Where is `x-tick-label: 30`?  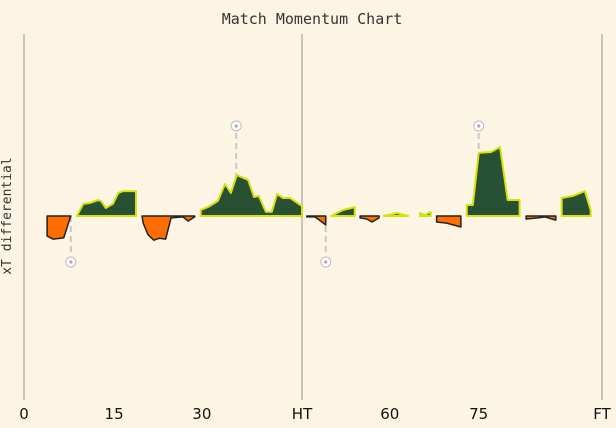 x-tick-label: 30 is located at coordinates (201, 414).